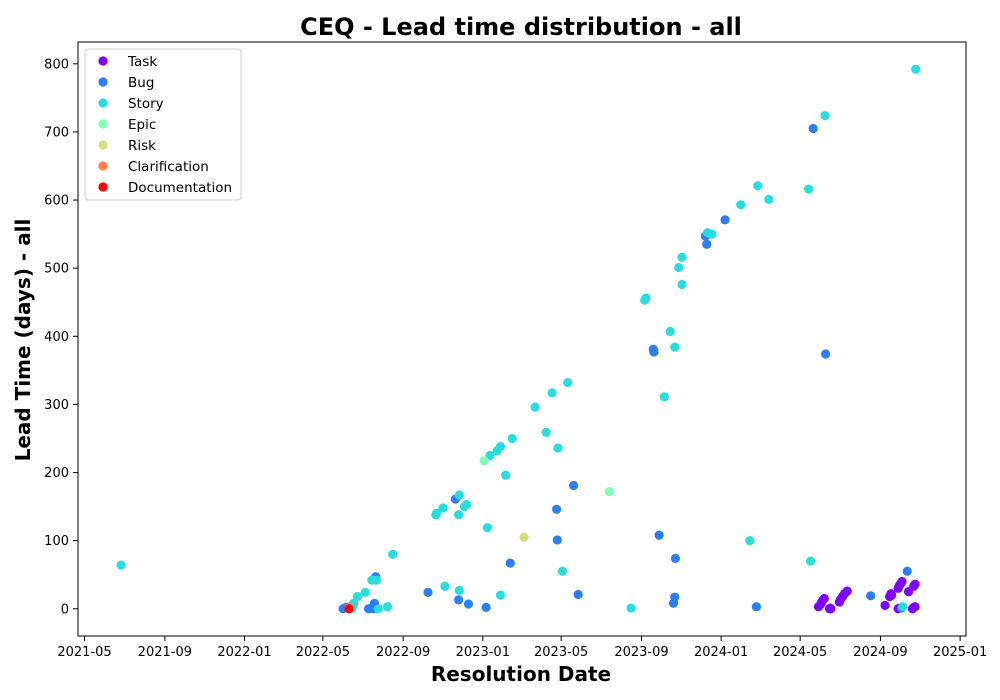  What do you see at coordinates (65, 609) in the screenshot?
I see `y-tick-label: 0` at bounding box center [65, 609].